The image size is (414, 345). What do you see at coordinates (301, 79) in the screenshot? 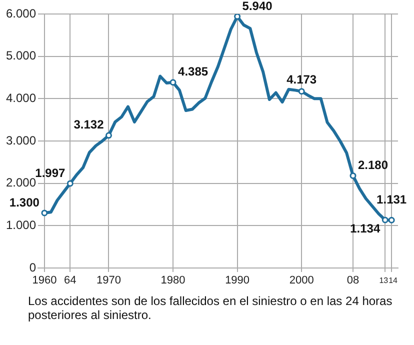
I see `data-label: 4.173` at bounding box center [301, 79].